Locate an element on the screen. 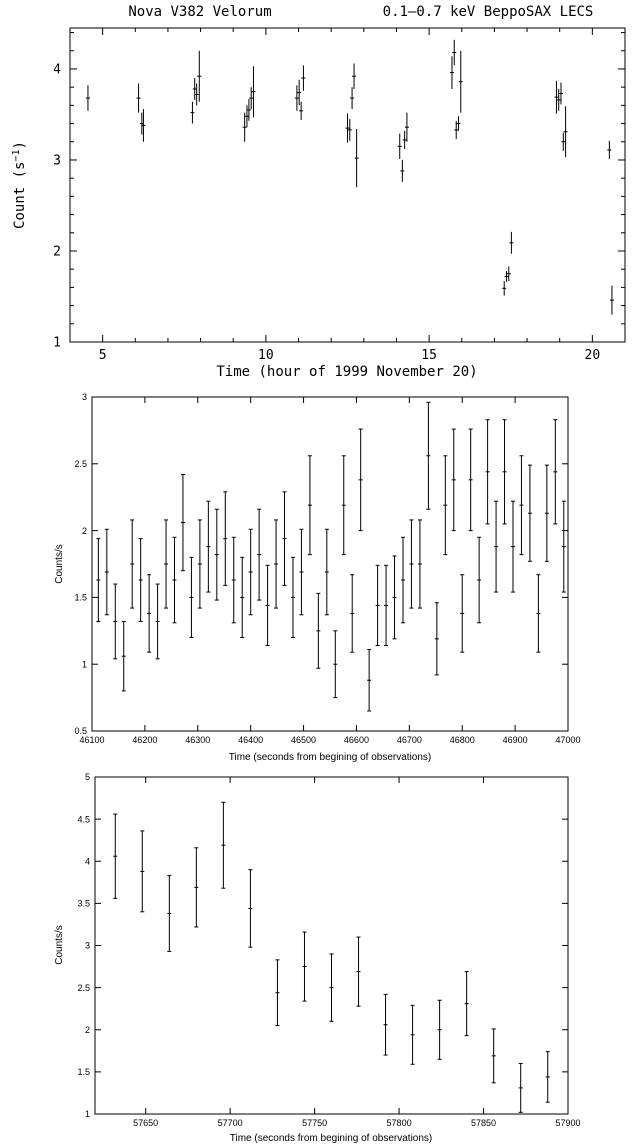 The image size is (634, 1144). panel-1-x-axis-label: Time (hour of 1999 November 20) is located at coordinates (346, 372).